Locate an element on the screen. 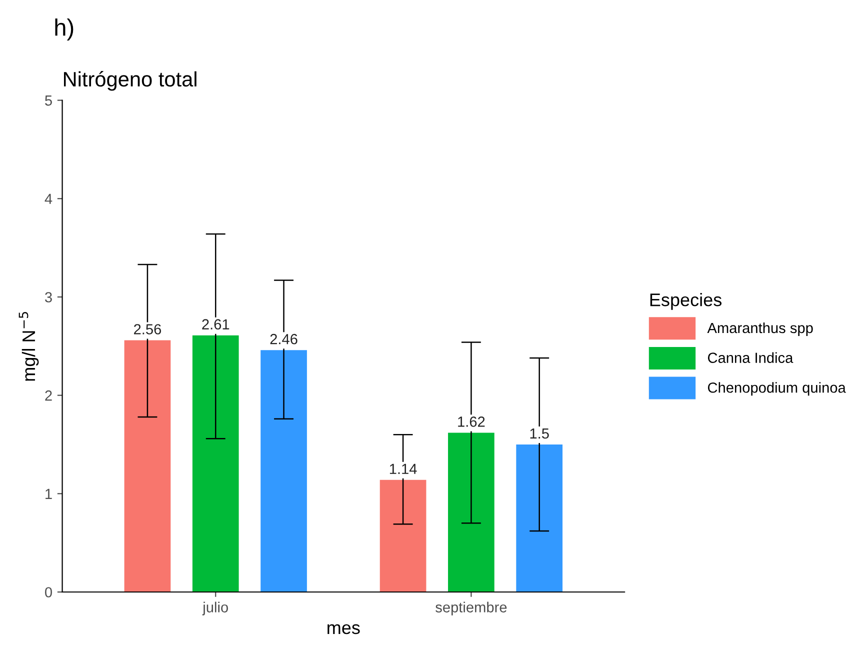  x-tick-label: julio is located at coordinates (215, 609).